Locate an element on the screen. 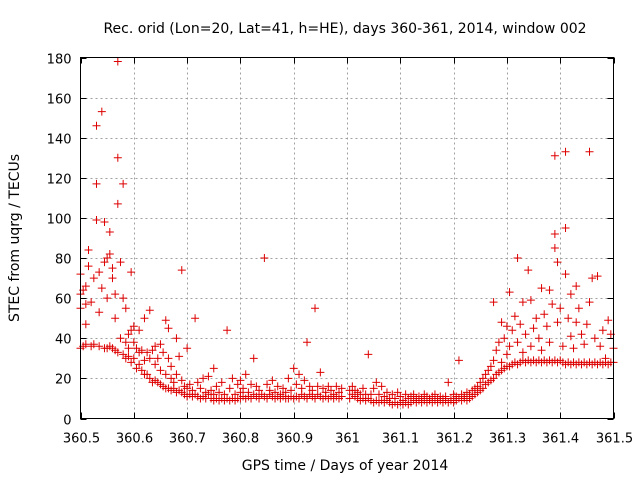 The image size is (640, 480). x-tick-label: 361.1 is located at coordinates (400, 439).